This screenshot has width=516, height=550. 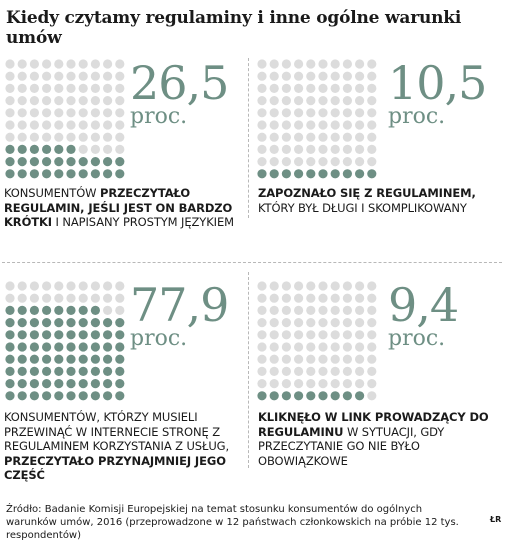 What do you see at coordinates (373, 424) in the screenshot?
I see `caption-4-segment: Kliknęło w link prowadzący do regulaminu` at bounding box center [373, 424].